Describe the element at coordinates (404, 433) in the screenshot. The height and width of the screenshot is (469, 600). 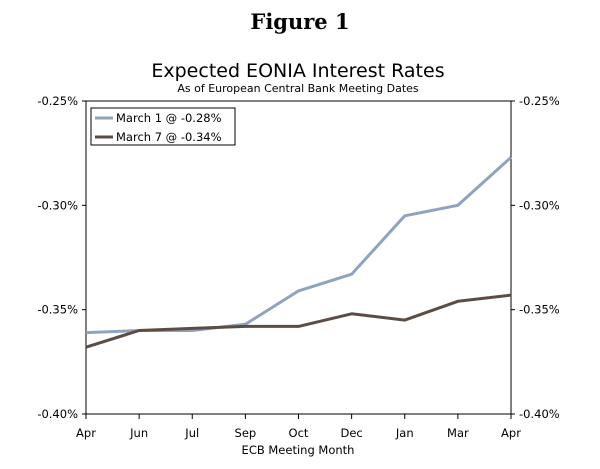
I see `x-tick-label: Jan` at that location.